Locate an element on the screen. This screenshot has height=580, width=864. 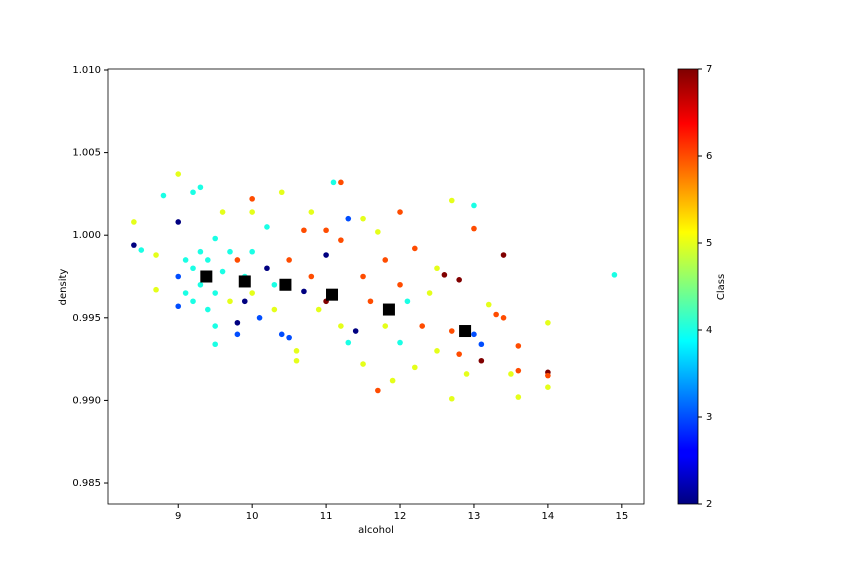
x-tick-label: 9 is located at coordinates (178, 516).